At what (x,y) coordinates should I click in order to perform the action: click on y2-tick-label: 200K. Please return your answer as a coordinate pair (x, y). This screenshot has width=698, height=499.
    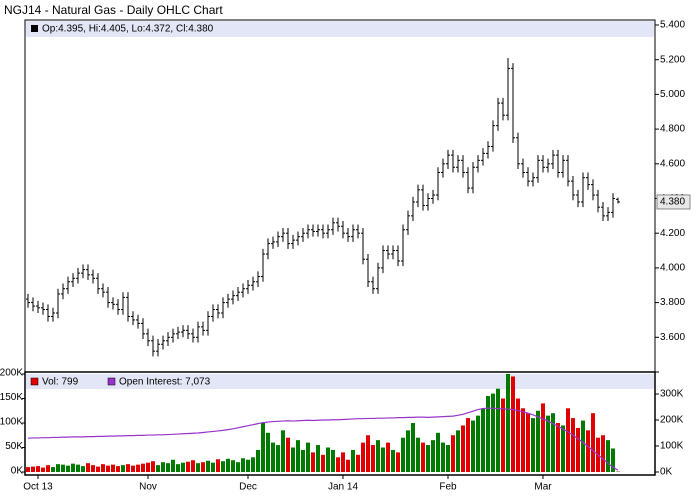
    Looking at the image, I should click on (672, 420).